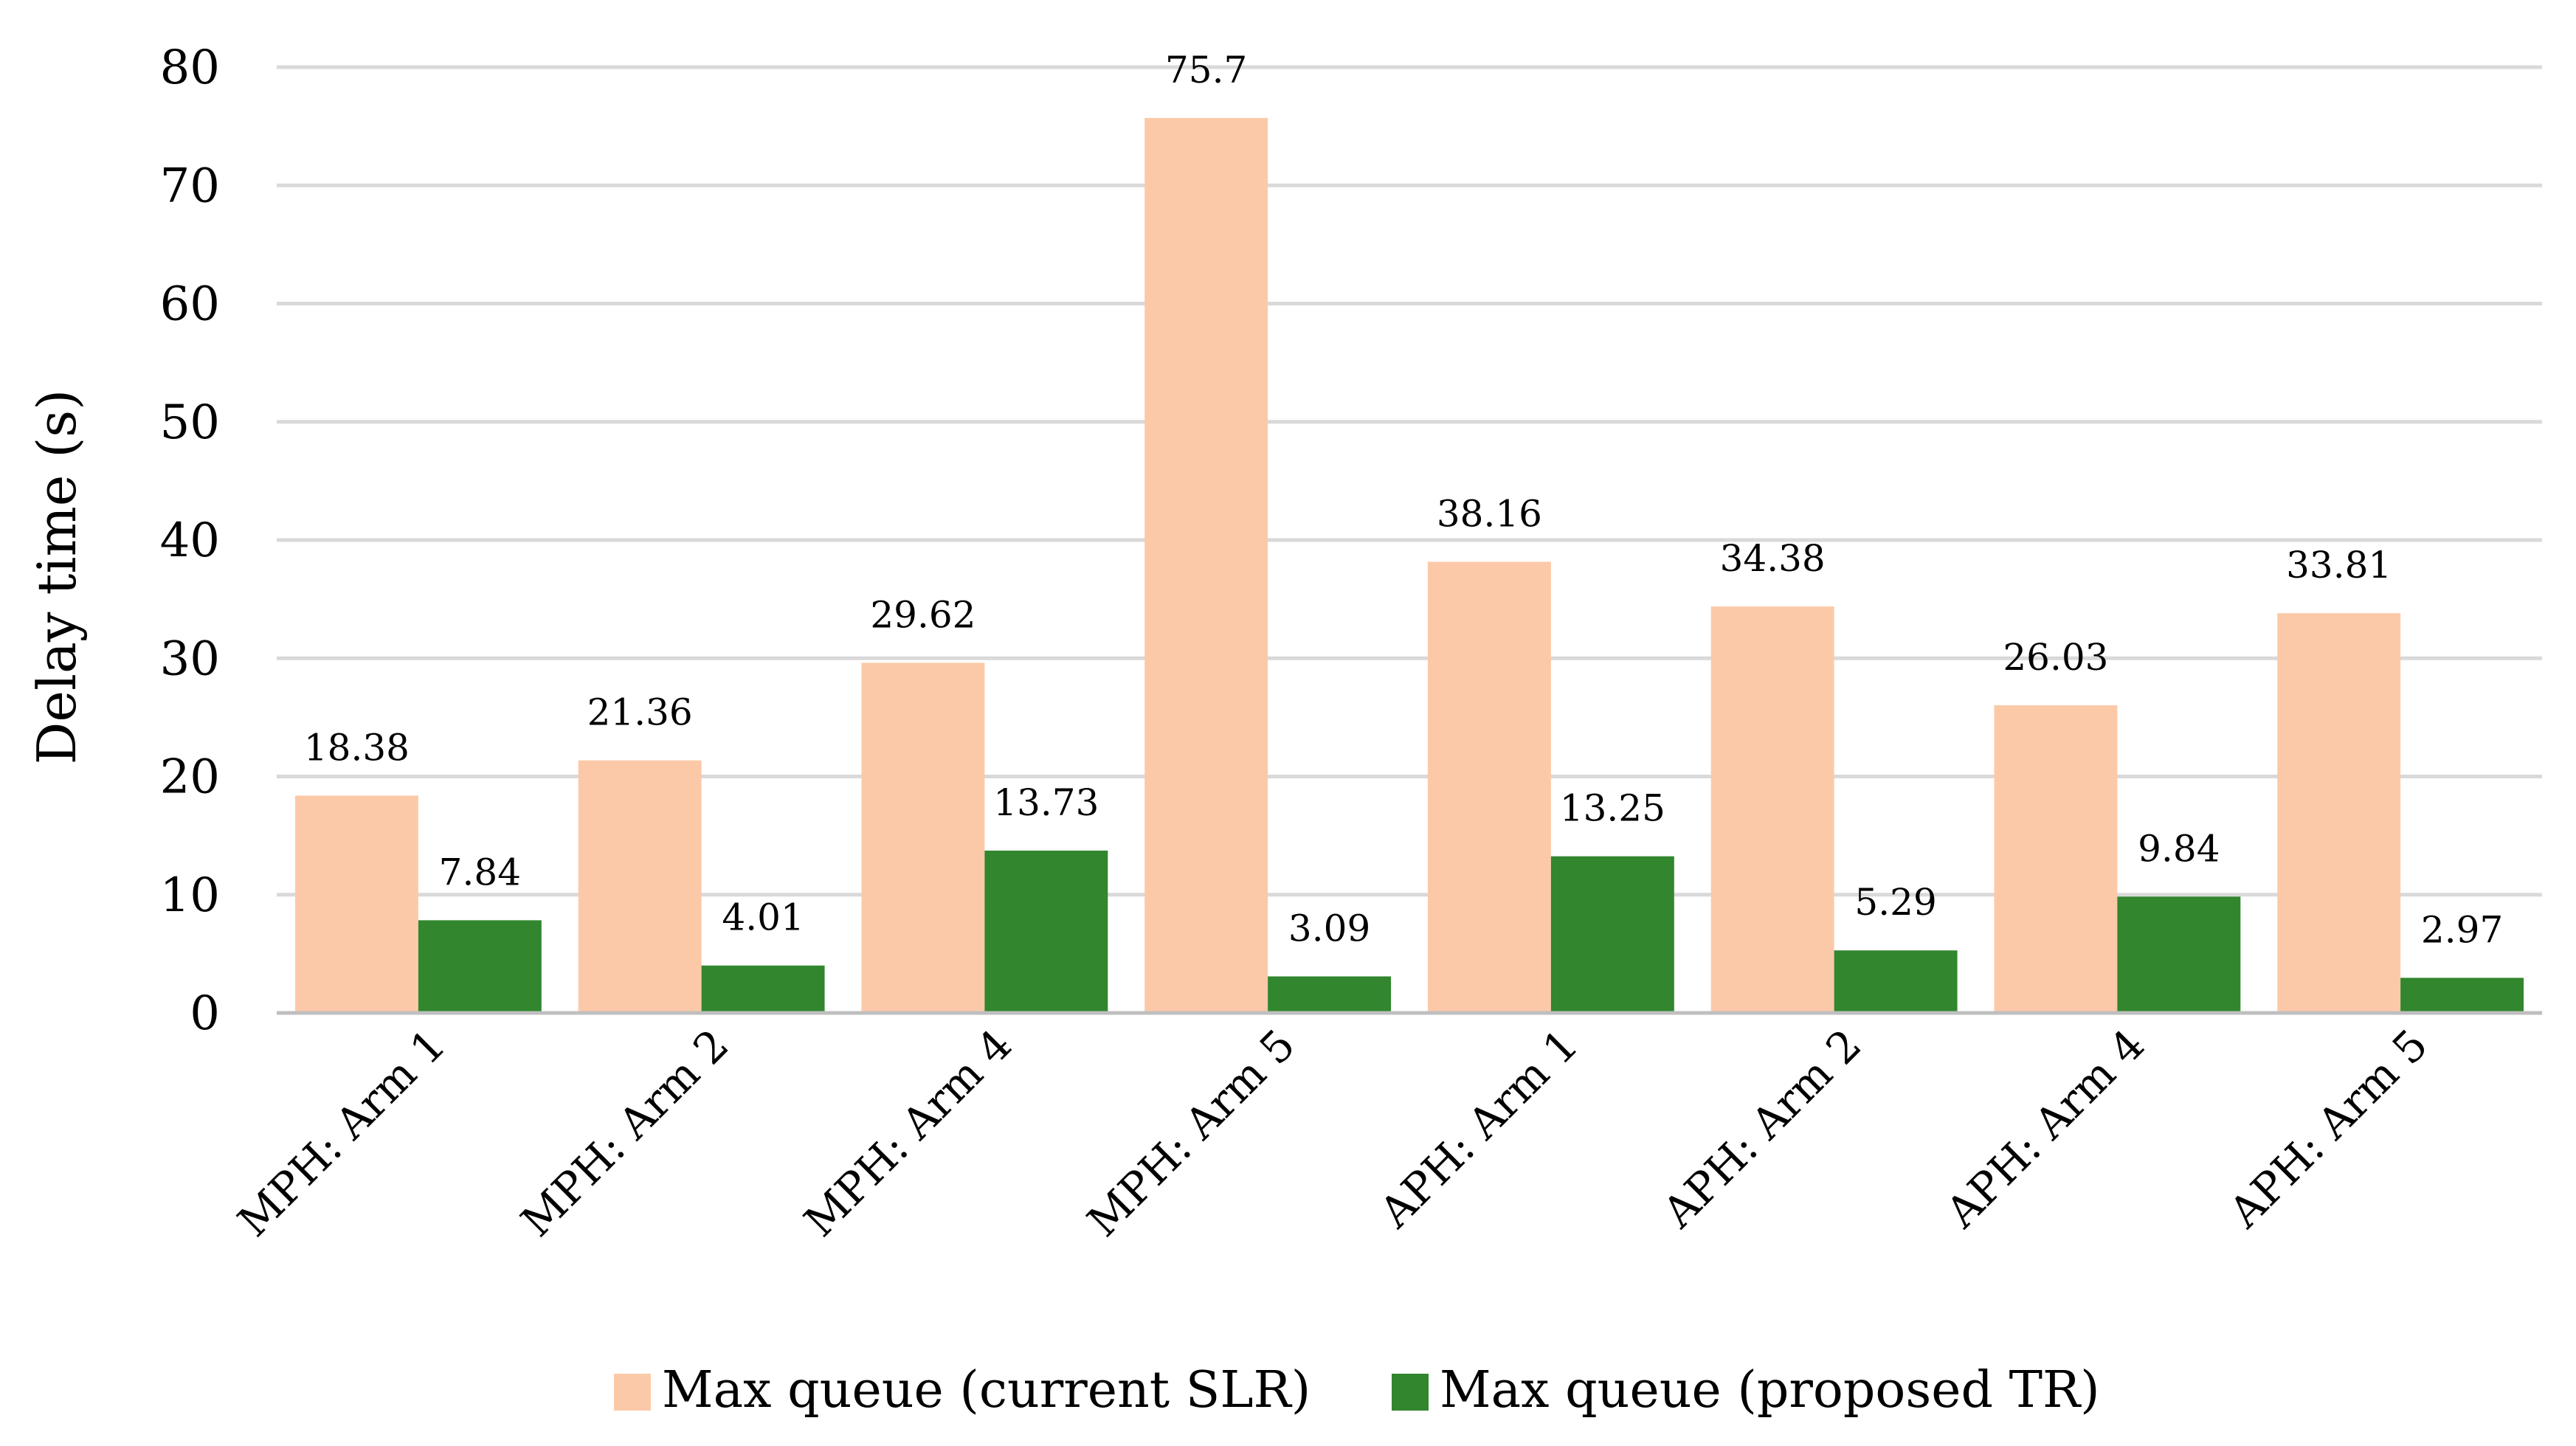 This screenshot has height=1446, width=2576. I want to click on data-label: 5.29, so click(1895, 902).